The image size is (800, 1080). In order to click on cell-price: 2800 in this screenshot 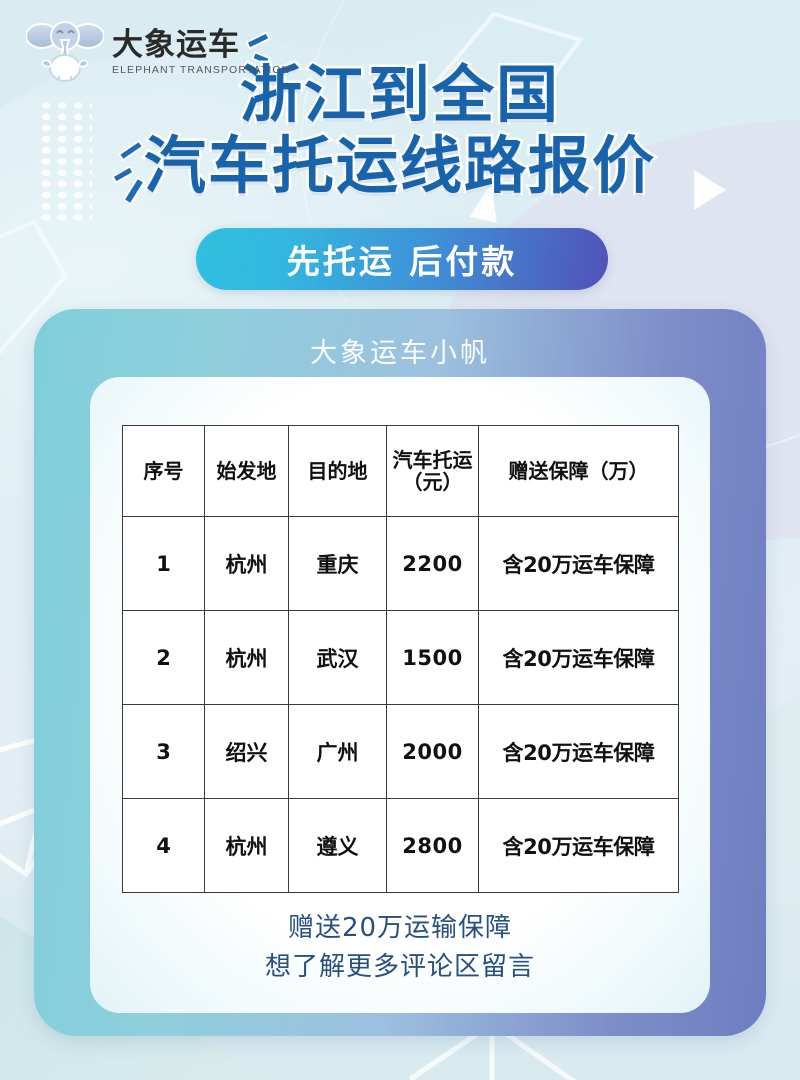, I will do `click(432, 845)`.